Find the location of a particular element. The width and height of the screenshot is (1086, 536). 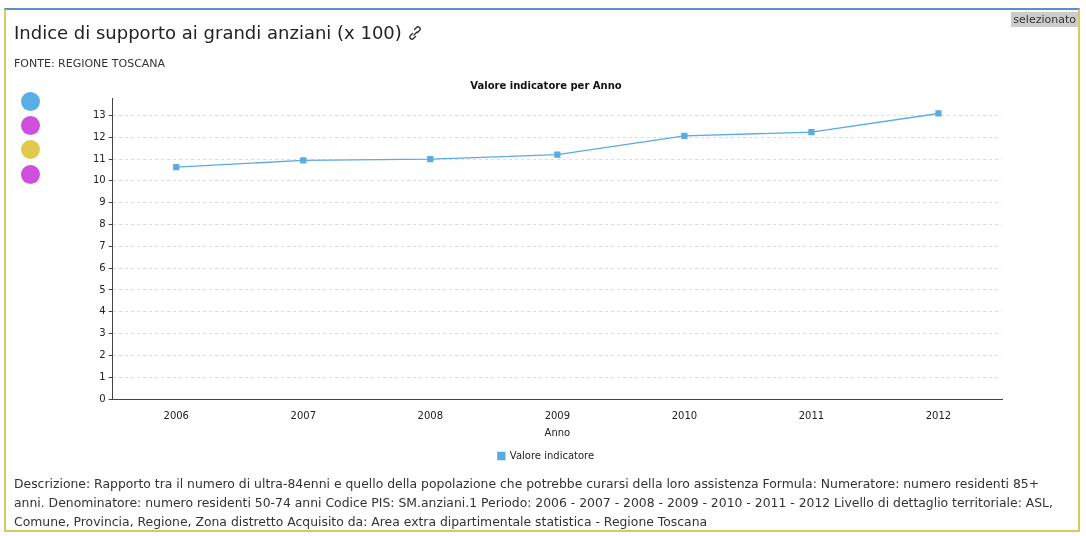

y-tick-label: 1 is located at coordinates (102, 376).